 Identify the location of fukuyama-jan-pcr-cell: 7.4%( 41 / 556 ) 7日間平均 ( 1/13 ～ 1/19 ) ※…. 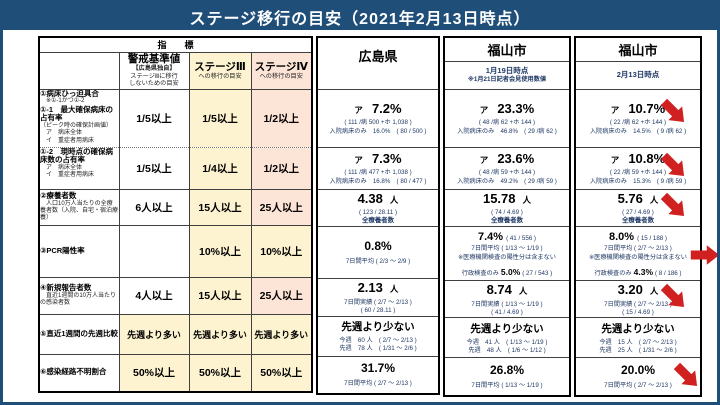
(507, 254).